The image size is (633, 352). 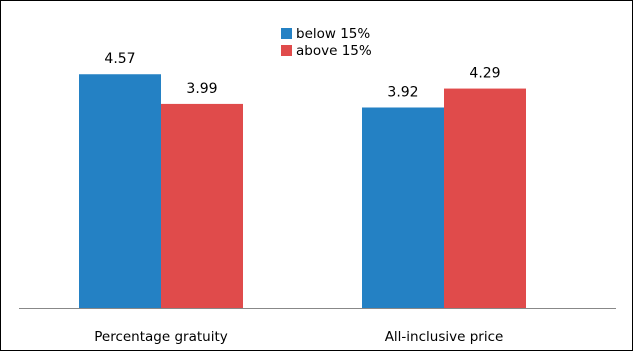 I want to click on legend-label-0: below 15%, so click(x=333, y=34).